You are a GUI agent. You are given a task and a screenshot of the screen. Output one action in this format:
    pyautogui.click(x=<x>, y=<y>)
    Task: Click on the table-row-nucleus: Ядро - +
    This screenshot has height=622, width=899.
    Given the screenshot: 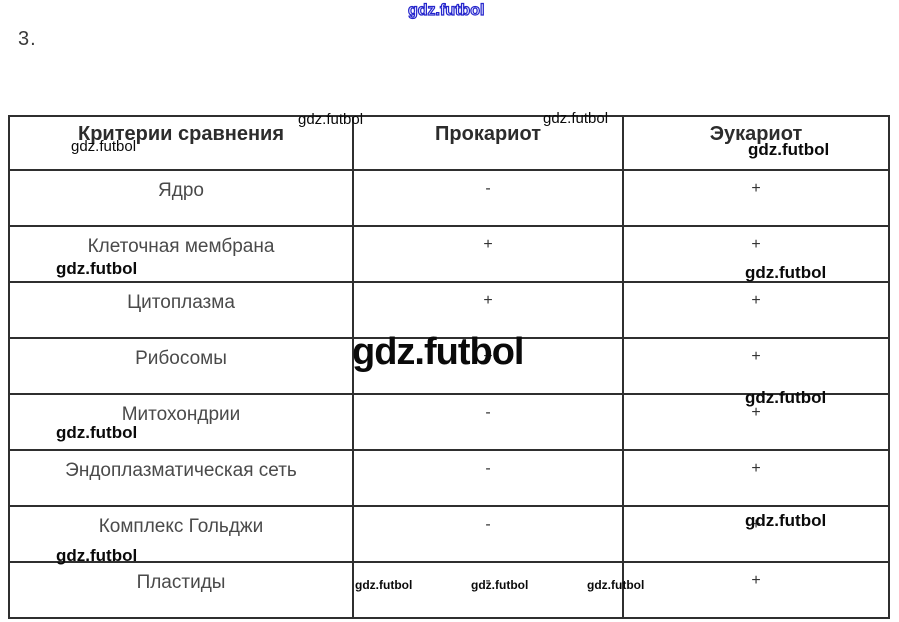 What is the action you would take?
    pyautogui.click(x=449, y=198)
    